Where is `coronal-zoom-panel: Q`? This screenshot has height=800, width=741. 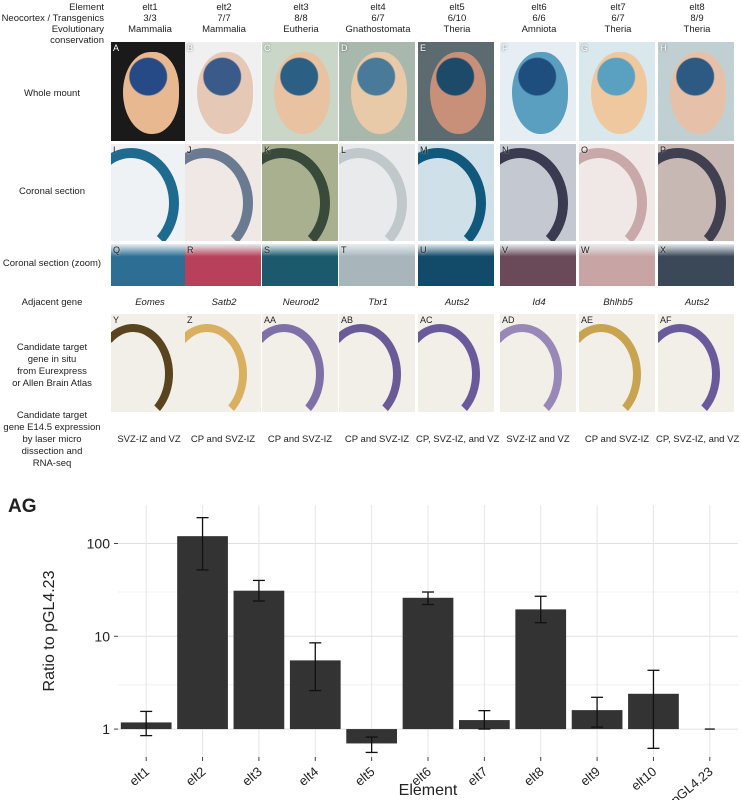
coronal-zoom-panel: Q is located at coordinates (149, 265).